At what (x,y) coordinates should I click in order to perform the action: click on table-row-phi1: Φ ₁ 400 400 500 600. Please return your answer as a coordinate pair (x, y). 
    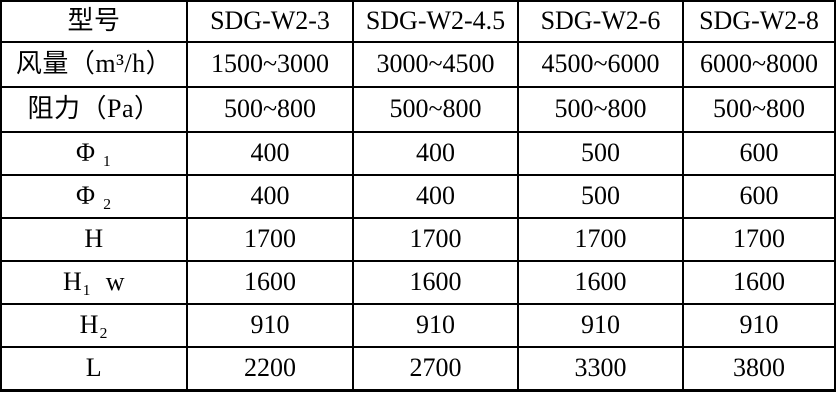
    Looking at the image, I should click on (418, 153).